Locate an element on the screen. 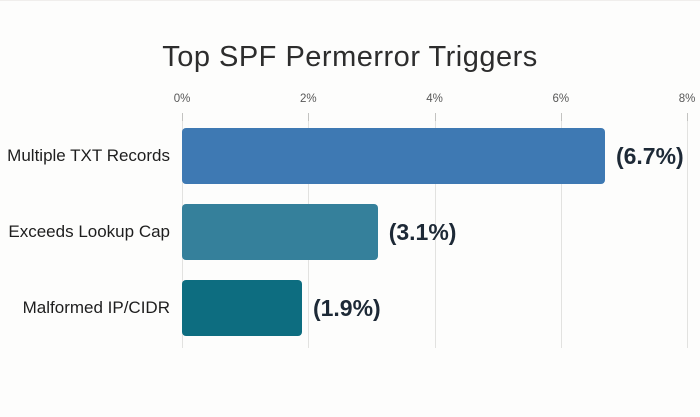 The height and width of the screenshot is (417, 700). x-axis-tick-label: 2% is located at coordinates (308, 99).